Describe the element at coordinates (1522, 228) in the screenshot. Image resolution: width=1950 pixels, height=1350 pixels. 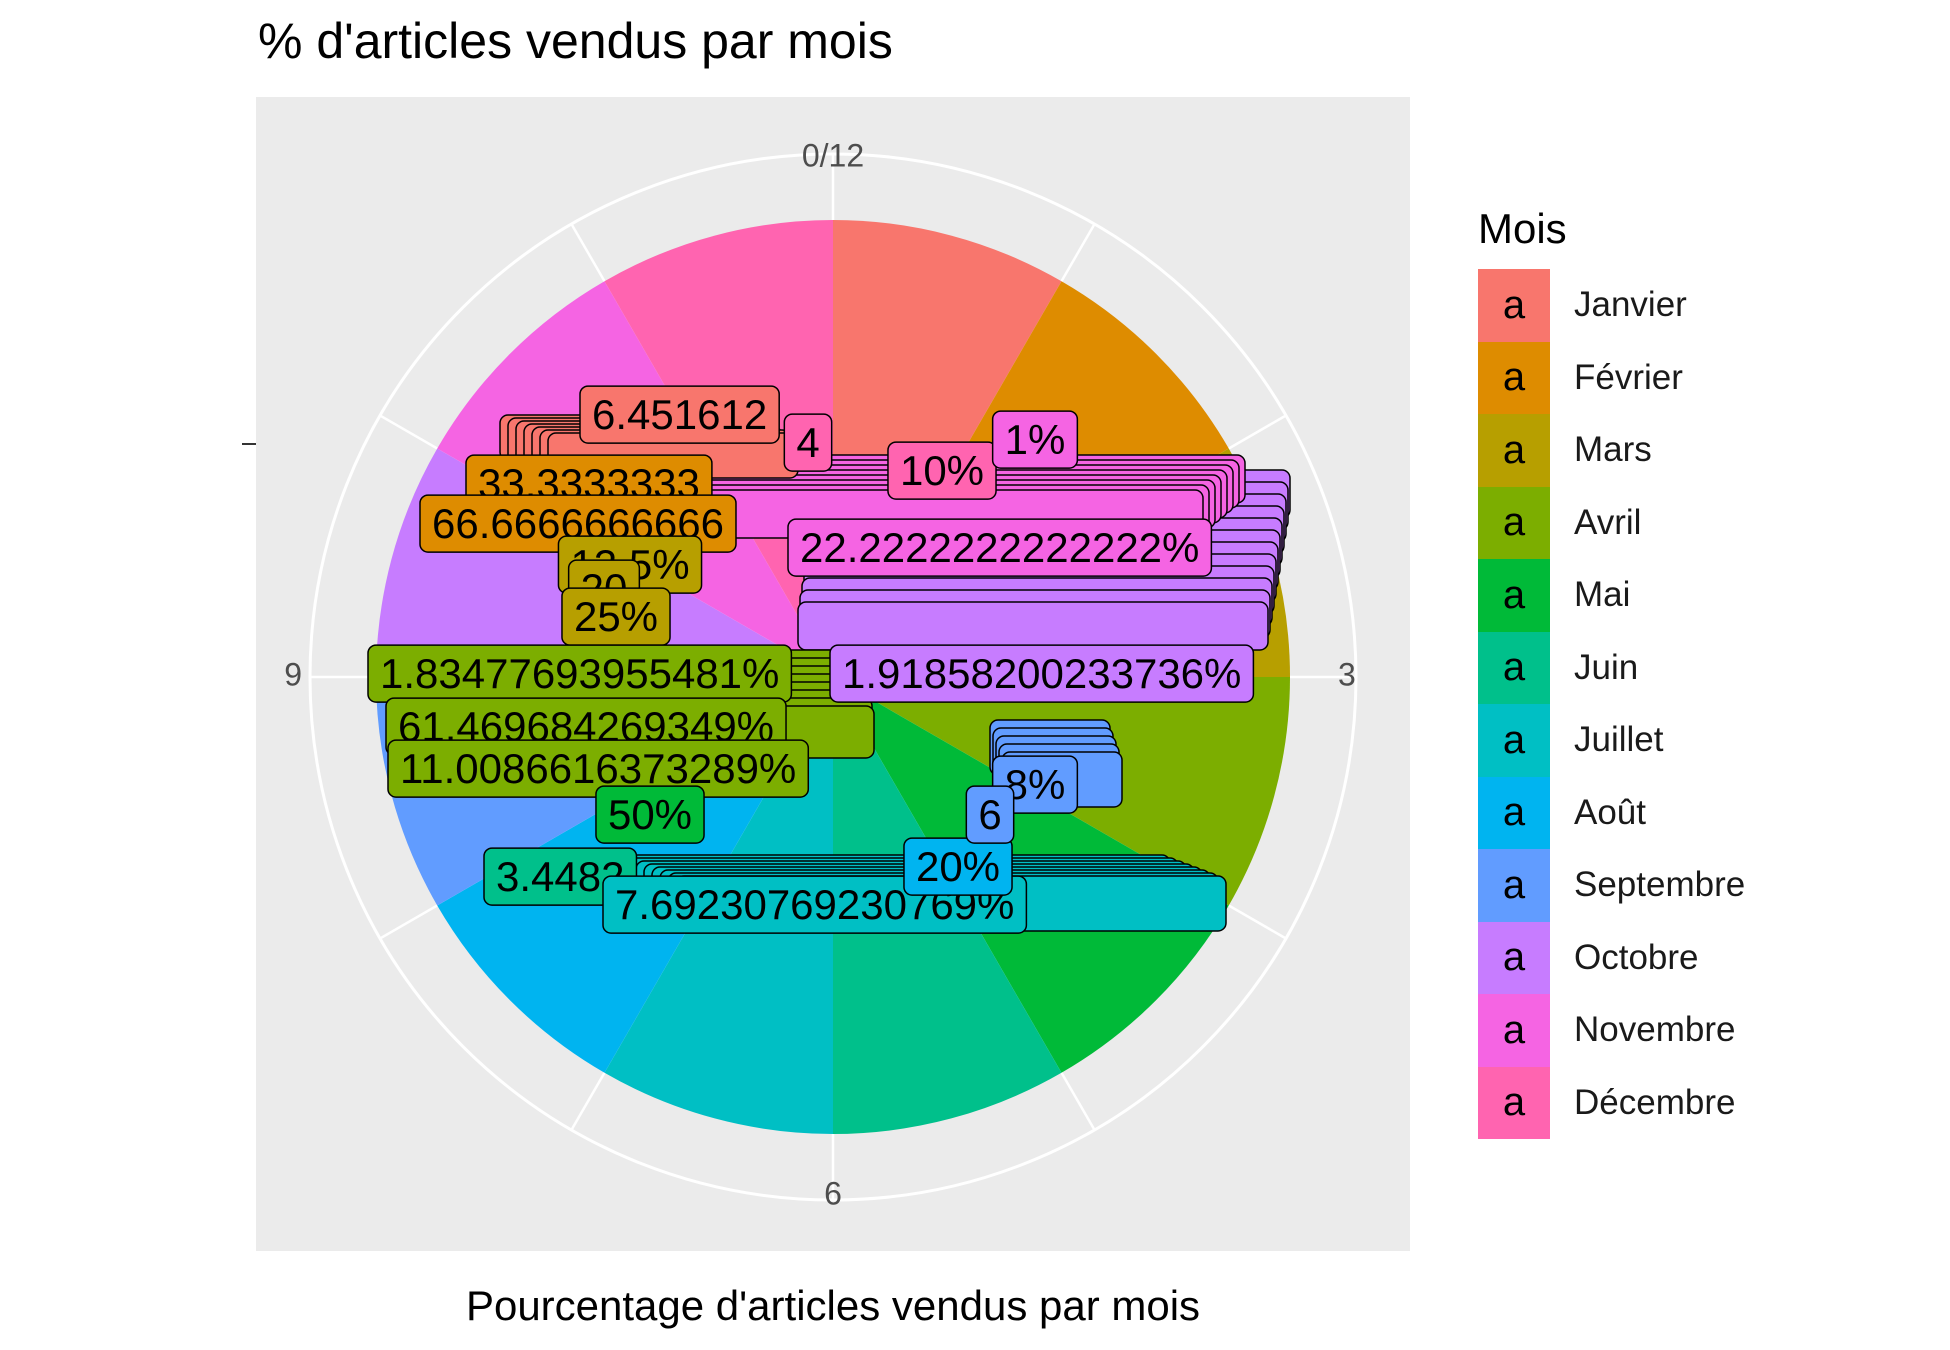
I see `legend-title: Mois` at that location.